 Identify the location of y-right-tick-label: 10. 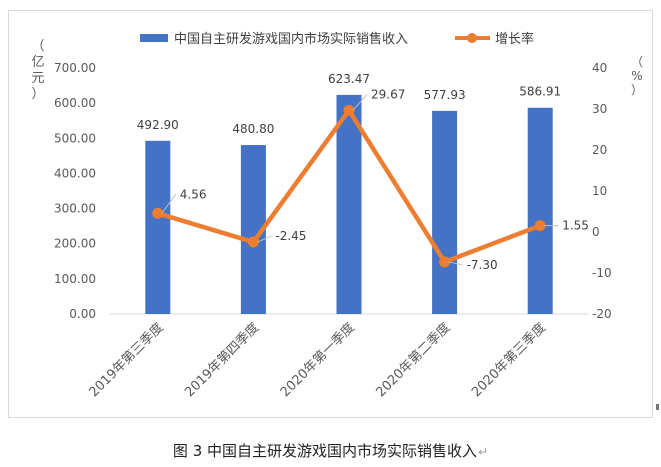
(599, 191).